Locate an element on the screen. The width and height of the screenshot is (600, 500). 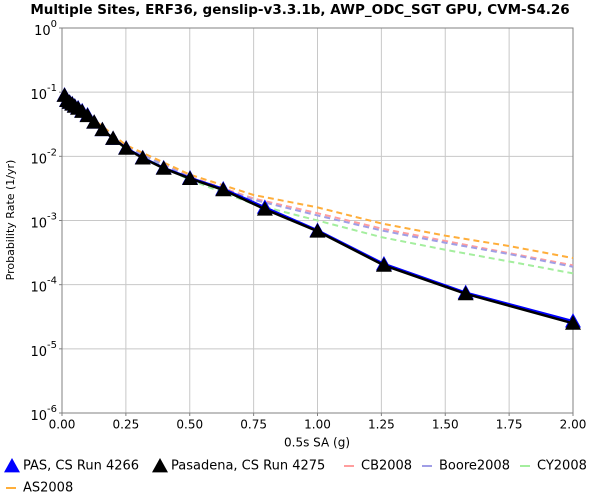
y-tick-label: 10⁻¹ is located at coordinates (43, 93).